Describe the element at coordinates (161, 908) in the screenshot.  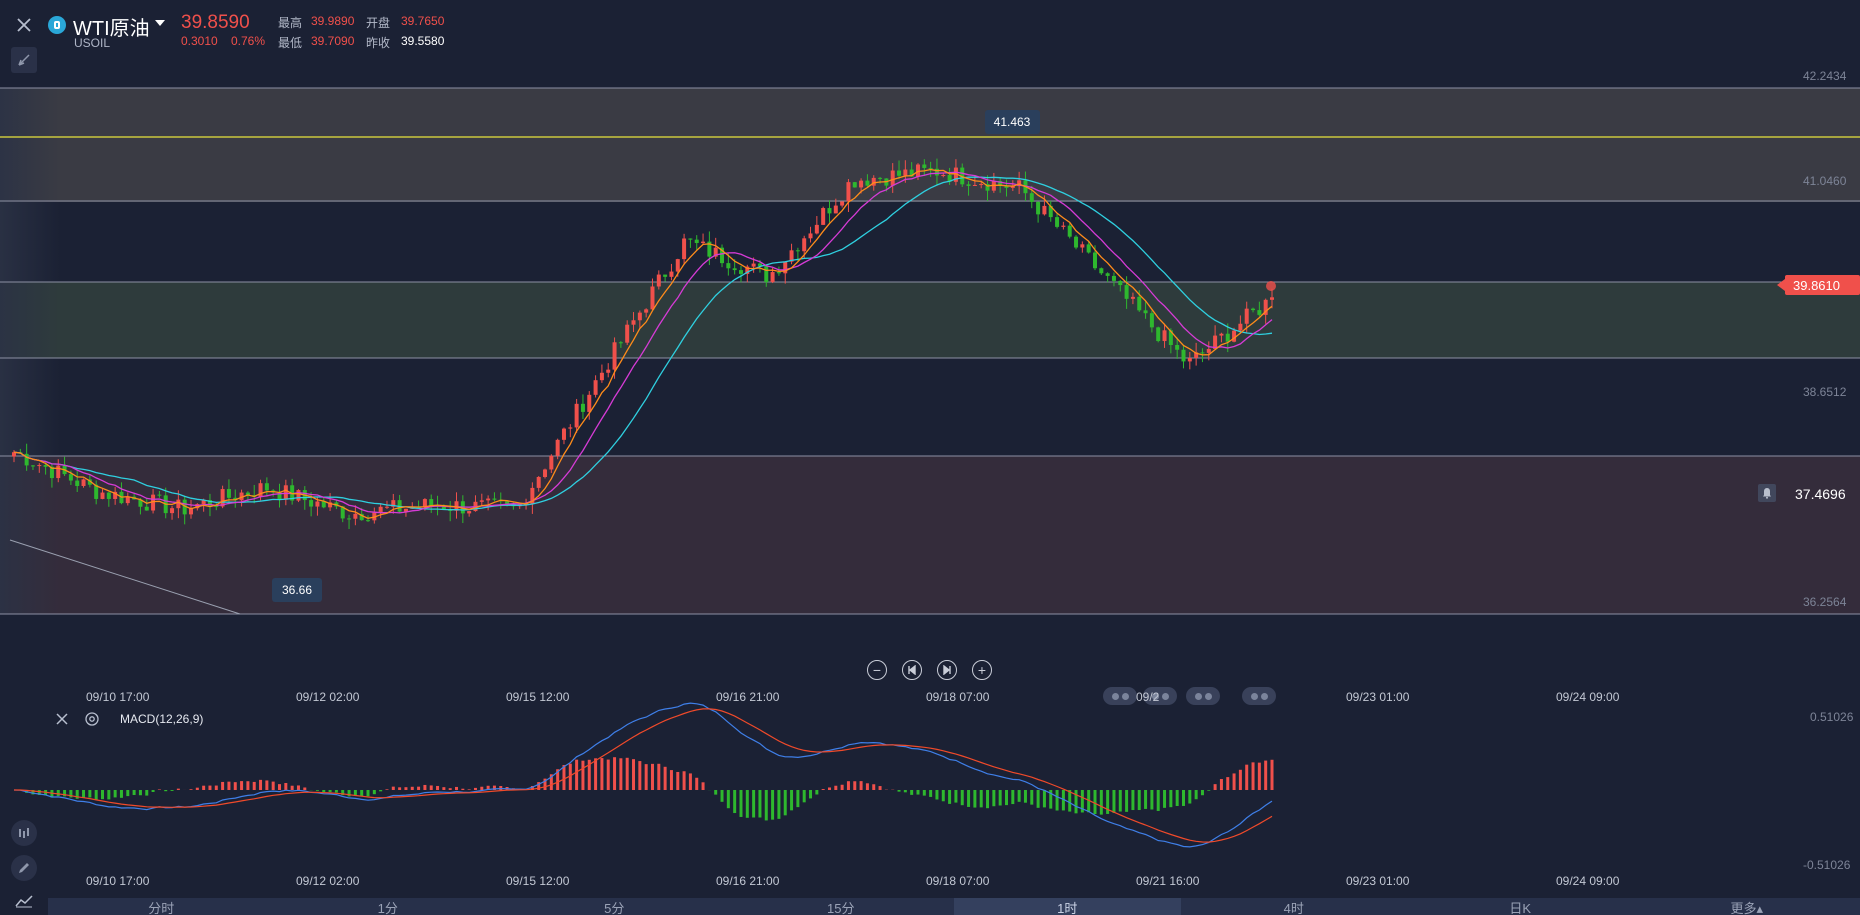
I see `tab-0: 分时` at that location.